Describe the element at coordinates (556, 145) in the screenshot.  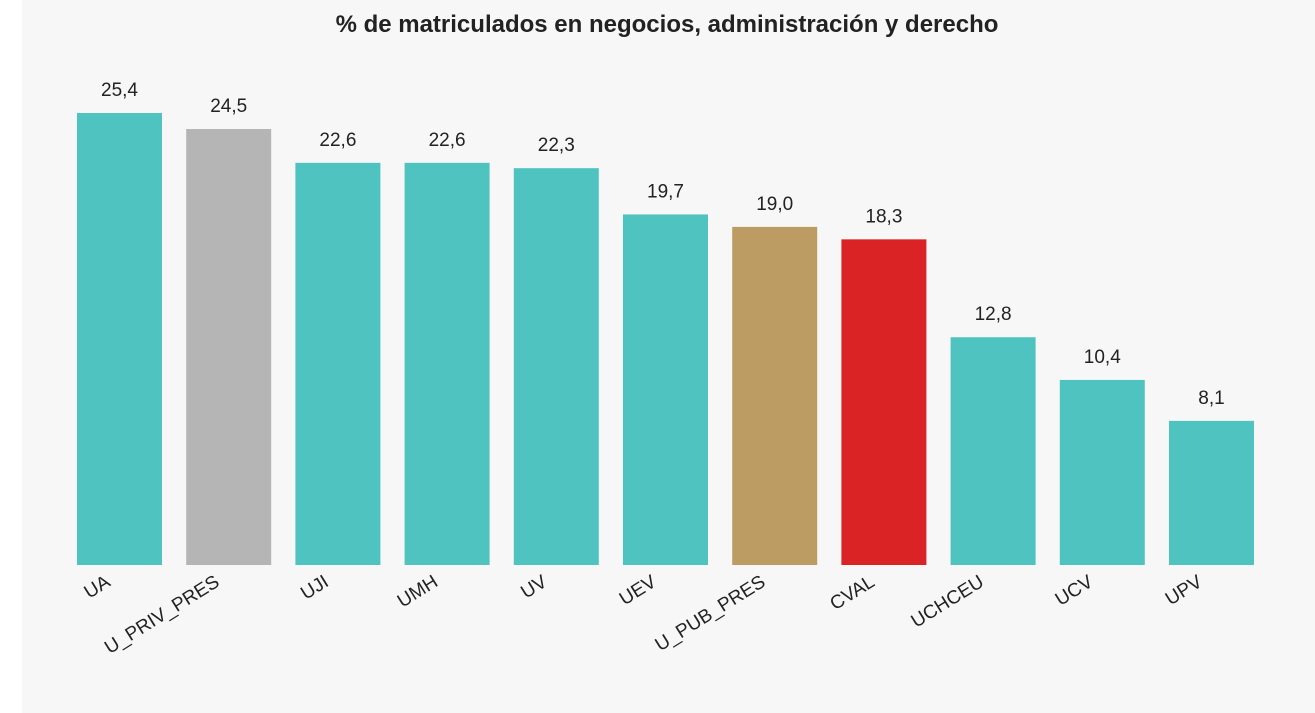
I see `value-label: 22,3` at that location.